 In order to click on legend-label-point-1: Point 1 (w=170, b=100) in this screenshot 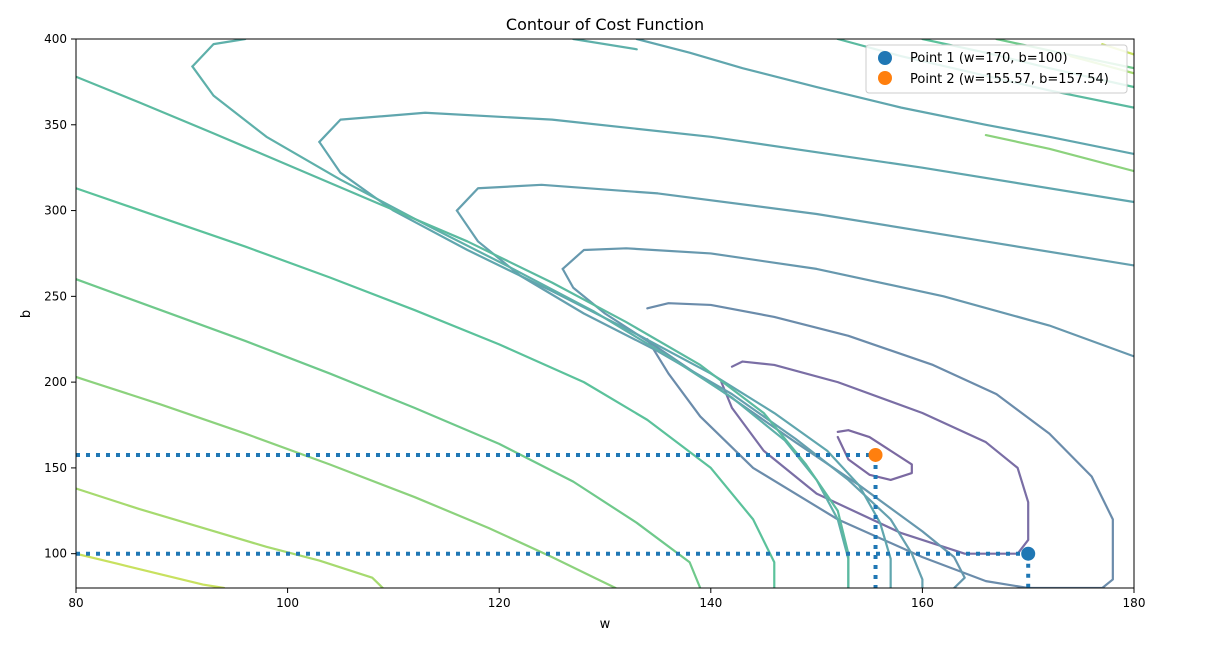, I will do `click(989, 58)`.